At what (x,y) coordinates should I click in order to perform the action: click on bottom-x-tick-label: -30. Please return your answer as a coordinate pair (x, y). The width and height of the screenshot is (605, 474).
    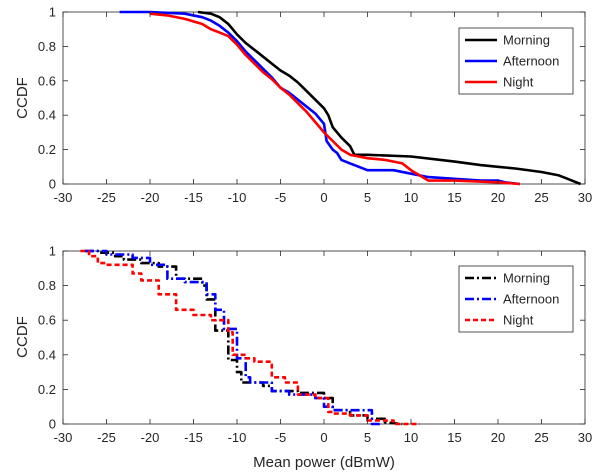
    Looking at the image, I should click on (63, 437).